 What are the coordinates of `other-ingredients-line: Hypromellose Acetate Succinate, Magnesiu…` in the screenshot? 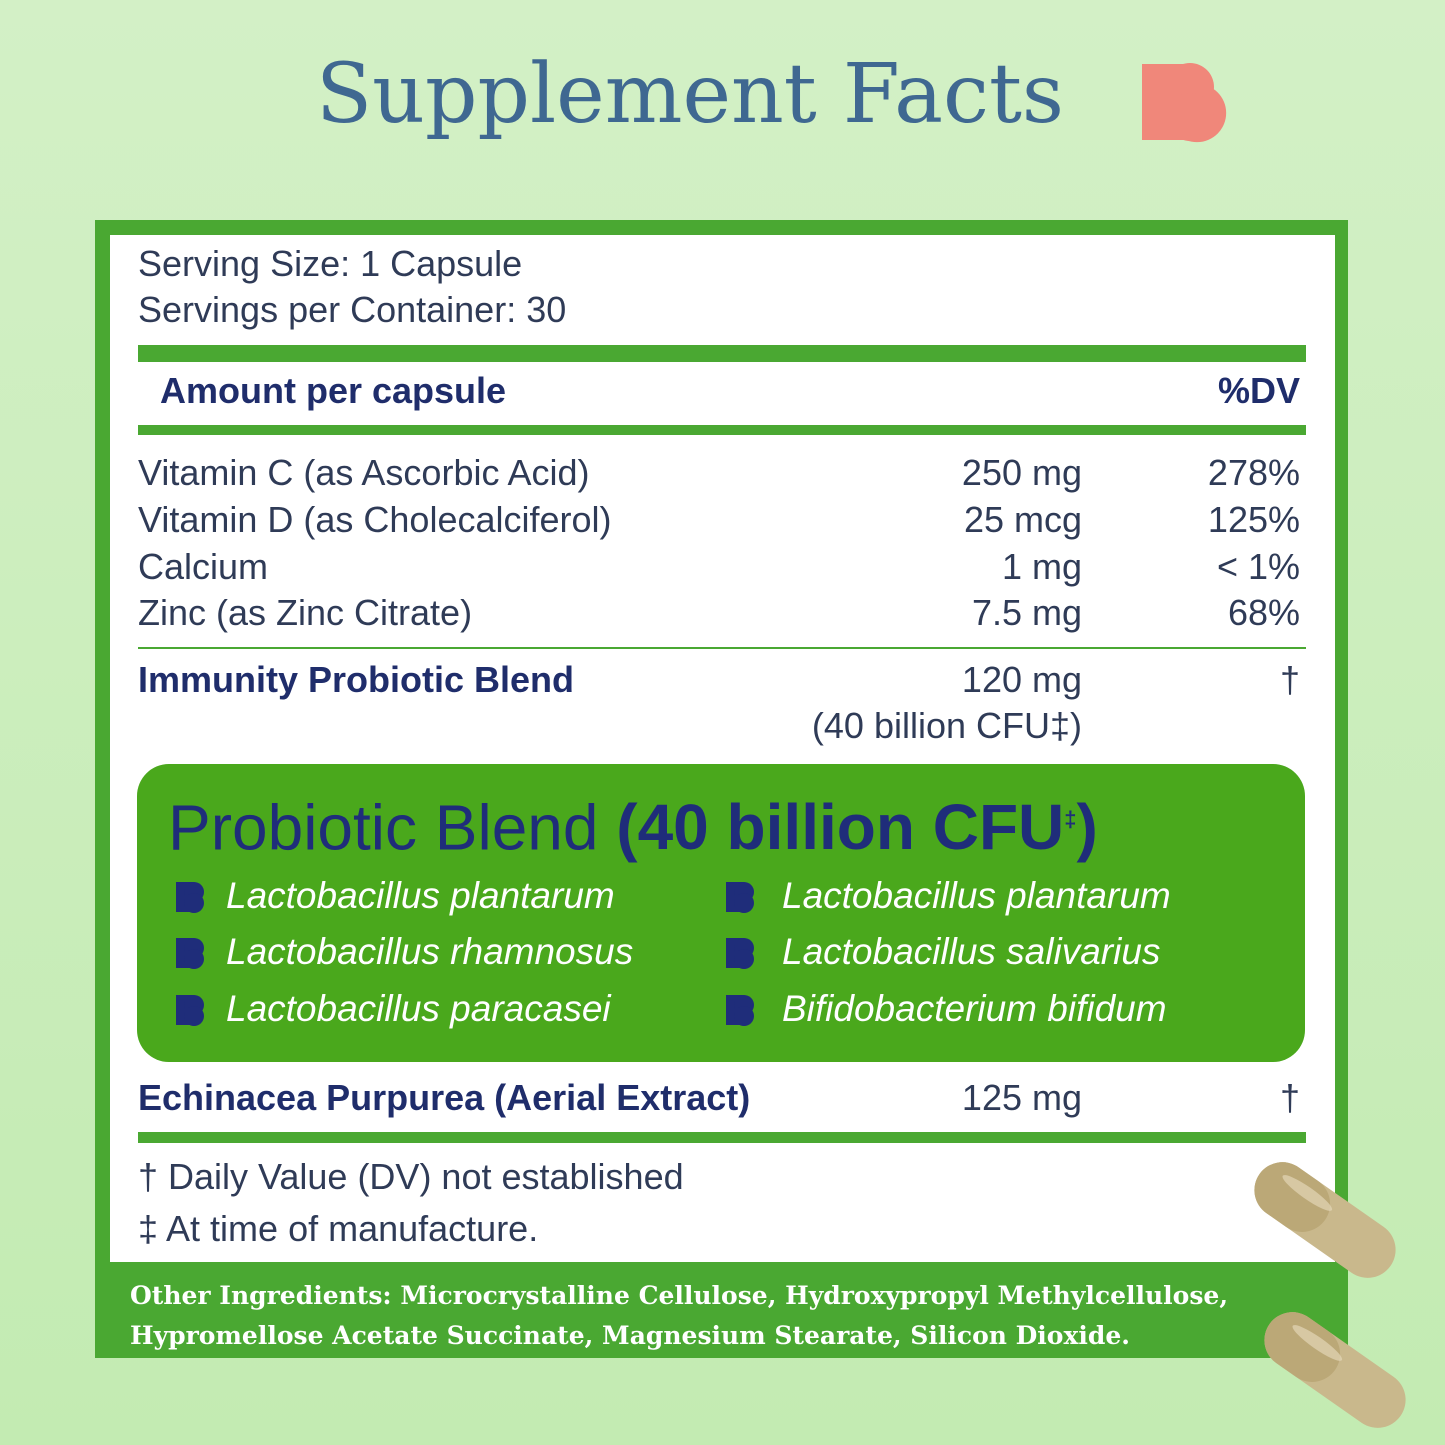 It's located at (630, 1335).